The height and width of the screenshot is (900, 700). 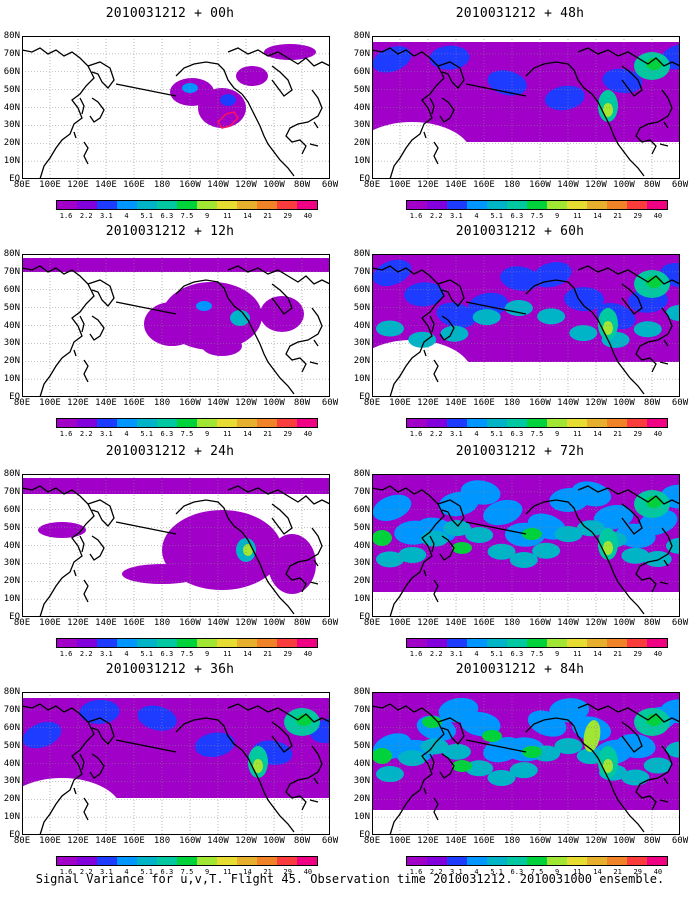 I want to click on colorbar-label: 5.1, so click(x=497, y=434).